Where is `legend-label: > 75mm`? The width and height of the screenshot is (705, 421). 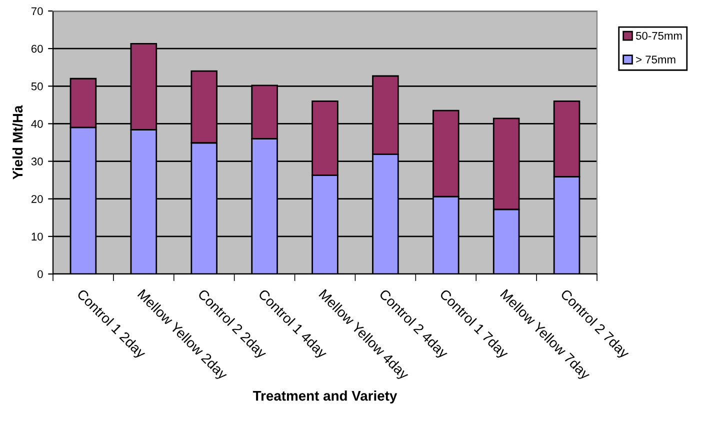
legend-label: > 75mm is located at coordinates (656, 60).